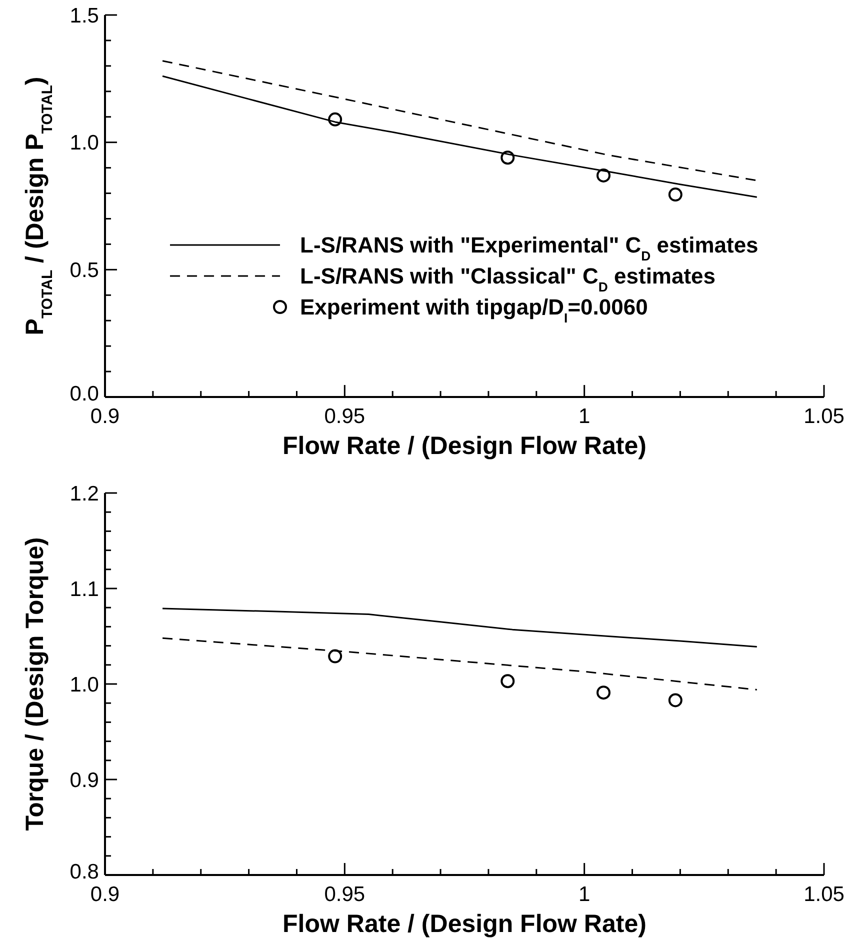  I want to click on y-tick-label: 0.5, so click(84, 270).